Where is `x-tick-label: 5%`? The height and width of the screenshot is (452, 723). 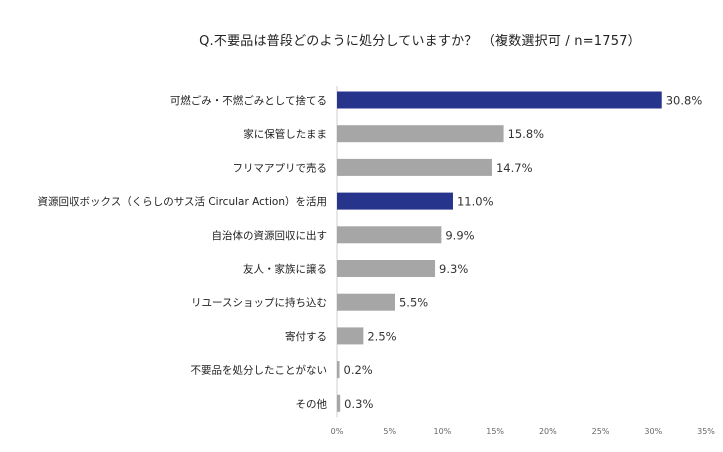
x-tick-label: 5% is located at coordinates (389, 431).